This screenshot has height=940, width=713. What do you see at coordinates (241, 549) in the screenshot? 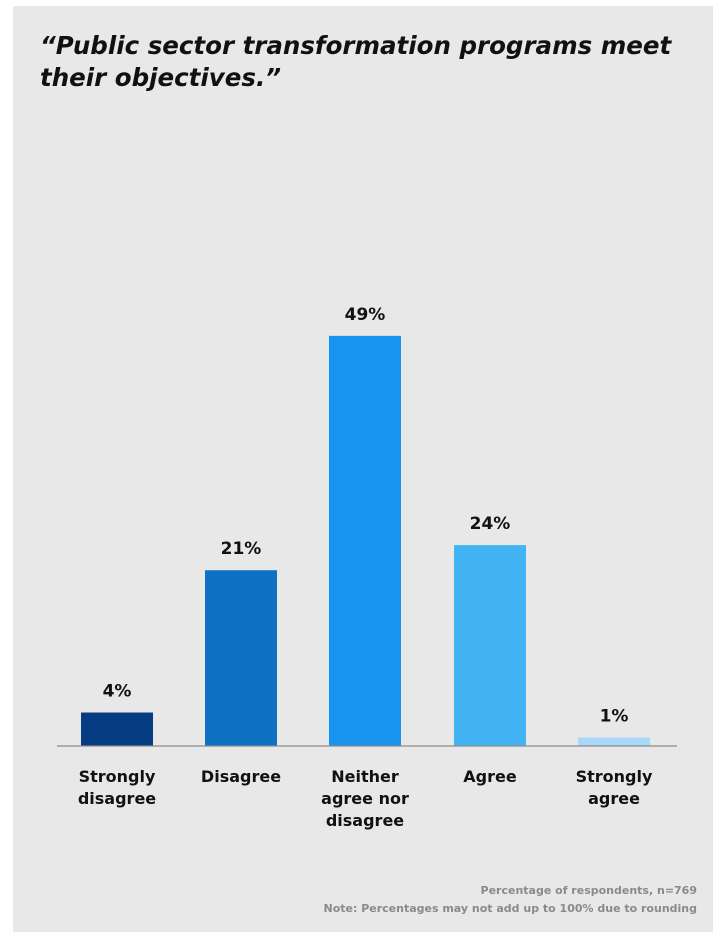
I see `data-label-2: 21%` at bounding box center [241, 549].